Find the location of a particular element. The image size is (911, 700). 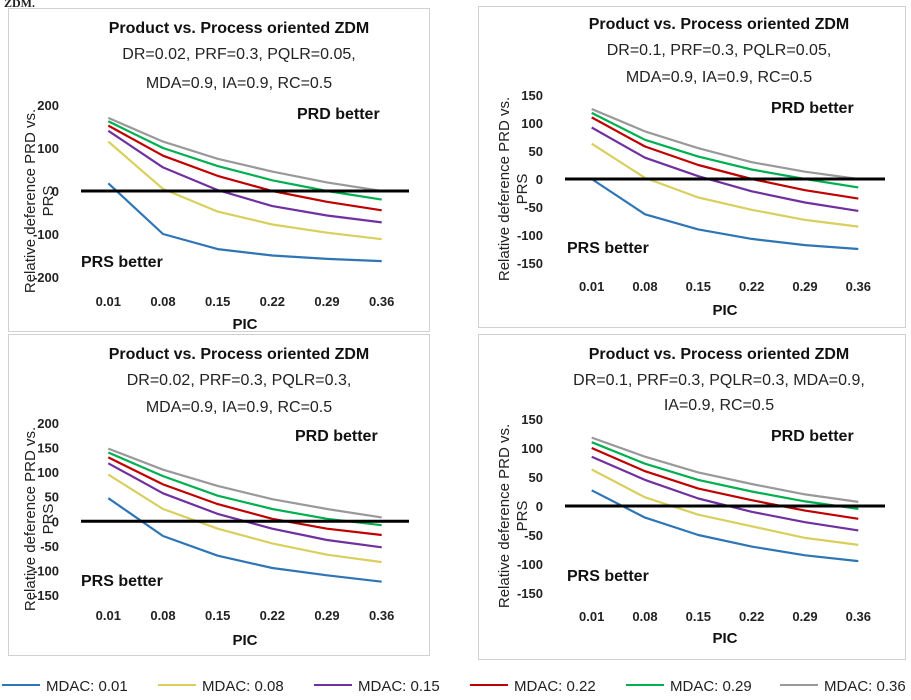

legend-item: MDAC: 0.01 is located at coordinates (65, 688).